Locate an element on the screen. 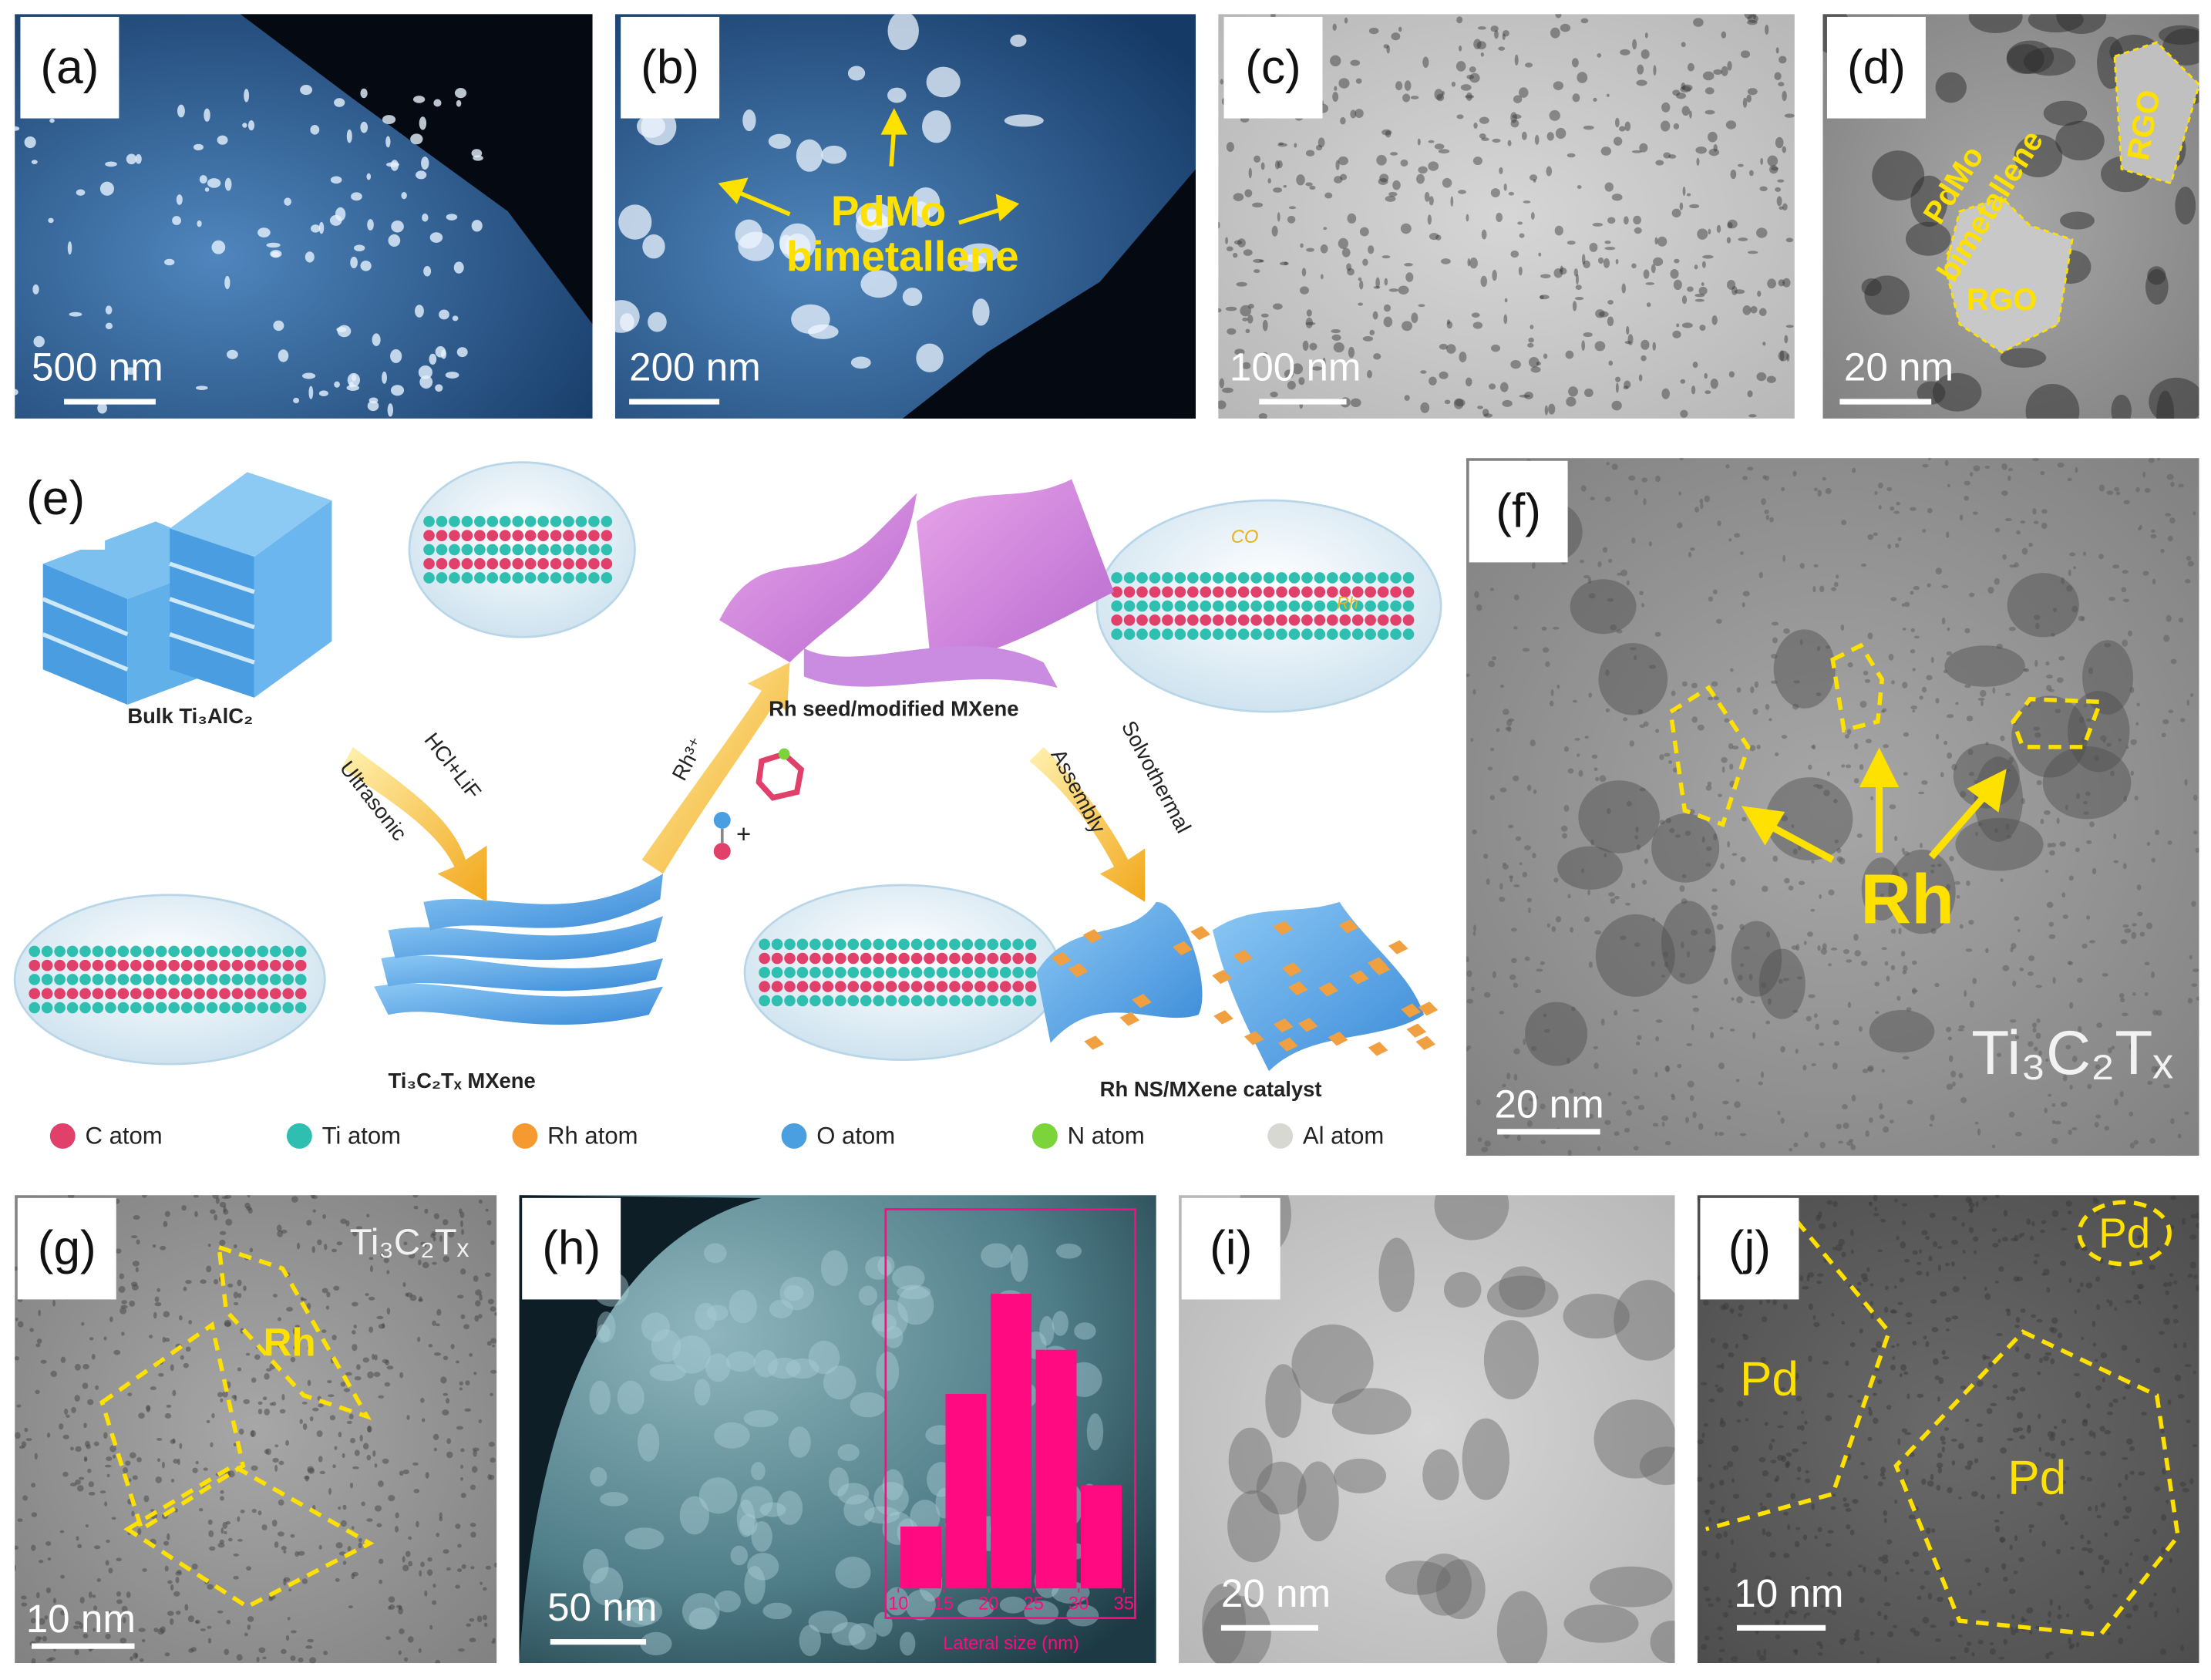 This screenshot has width=2211, height=1680. arrow is located at coordinates (1087, 824).